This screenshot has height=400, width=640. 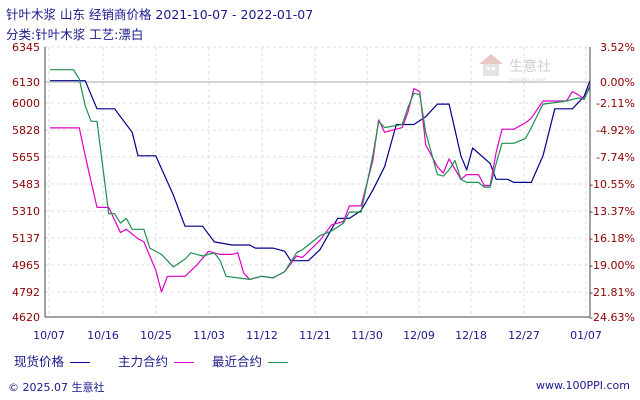 I want to click on y-tick-label-left: 5828, so click(x=26, y=130).